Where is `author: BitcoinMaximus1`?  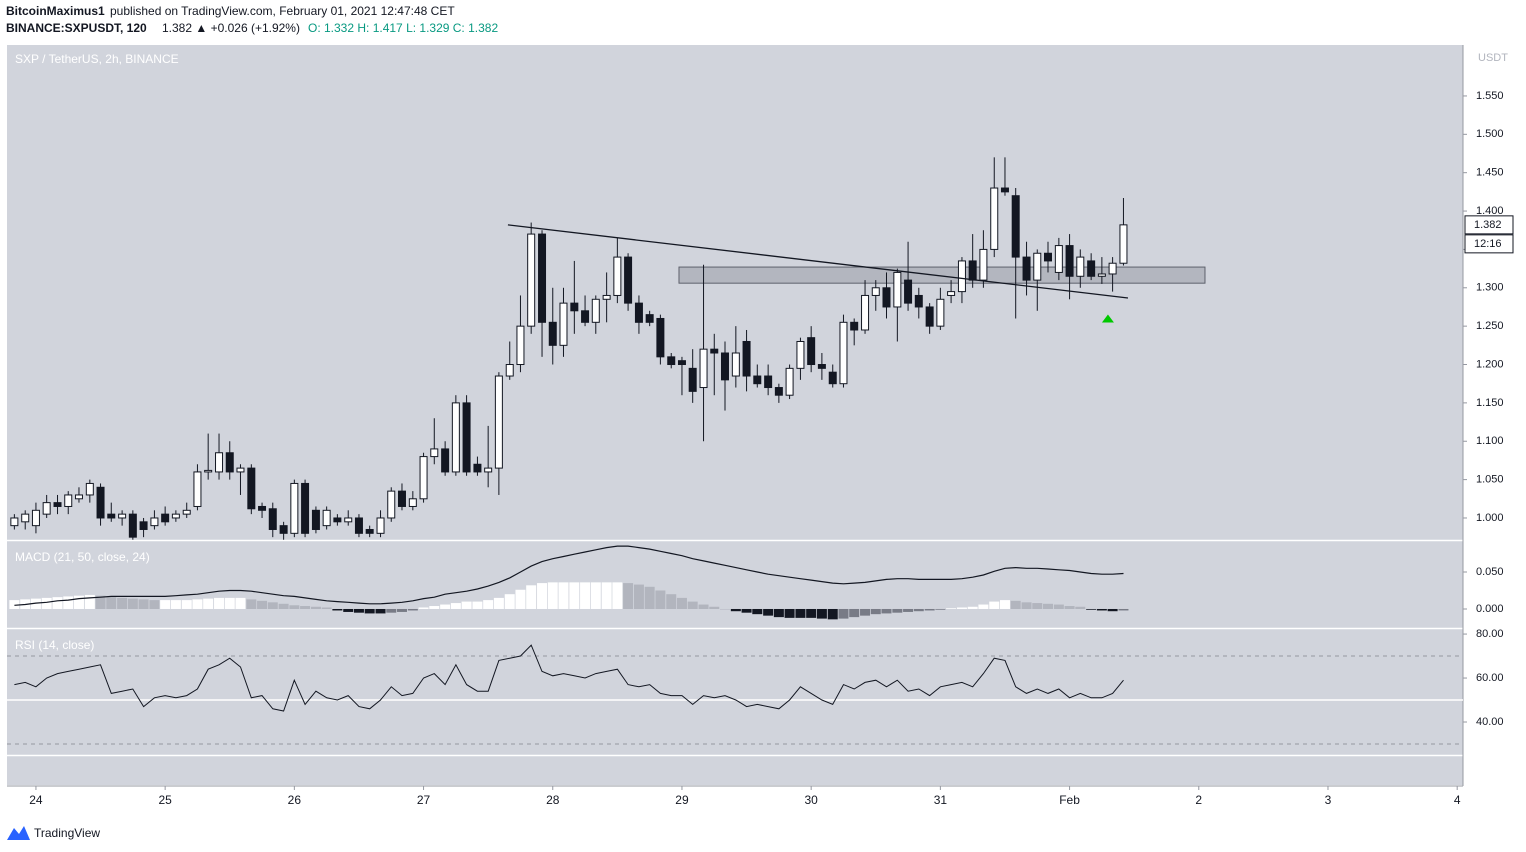 author: BitcoinMaximus1 is located at coordinates (55, 11).